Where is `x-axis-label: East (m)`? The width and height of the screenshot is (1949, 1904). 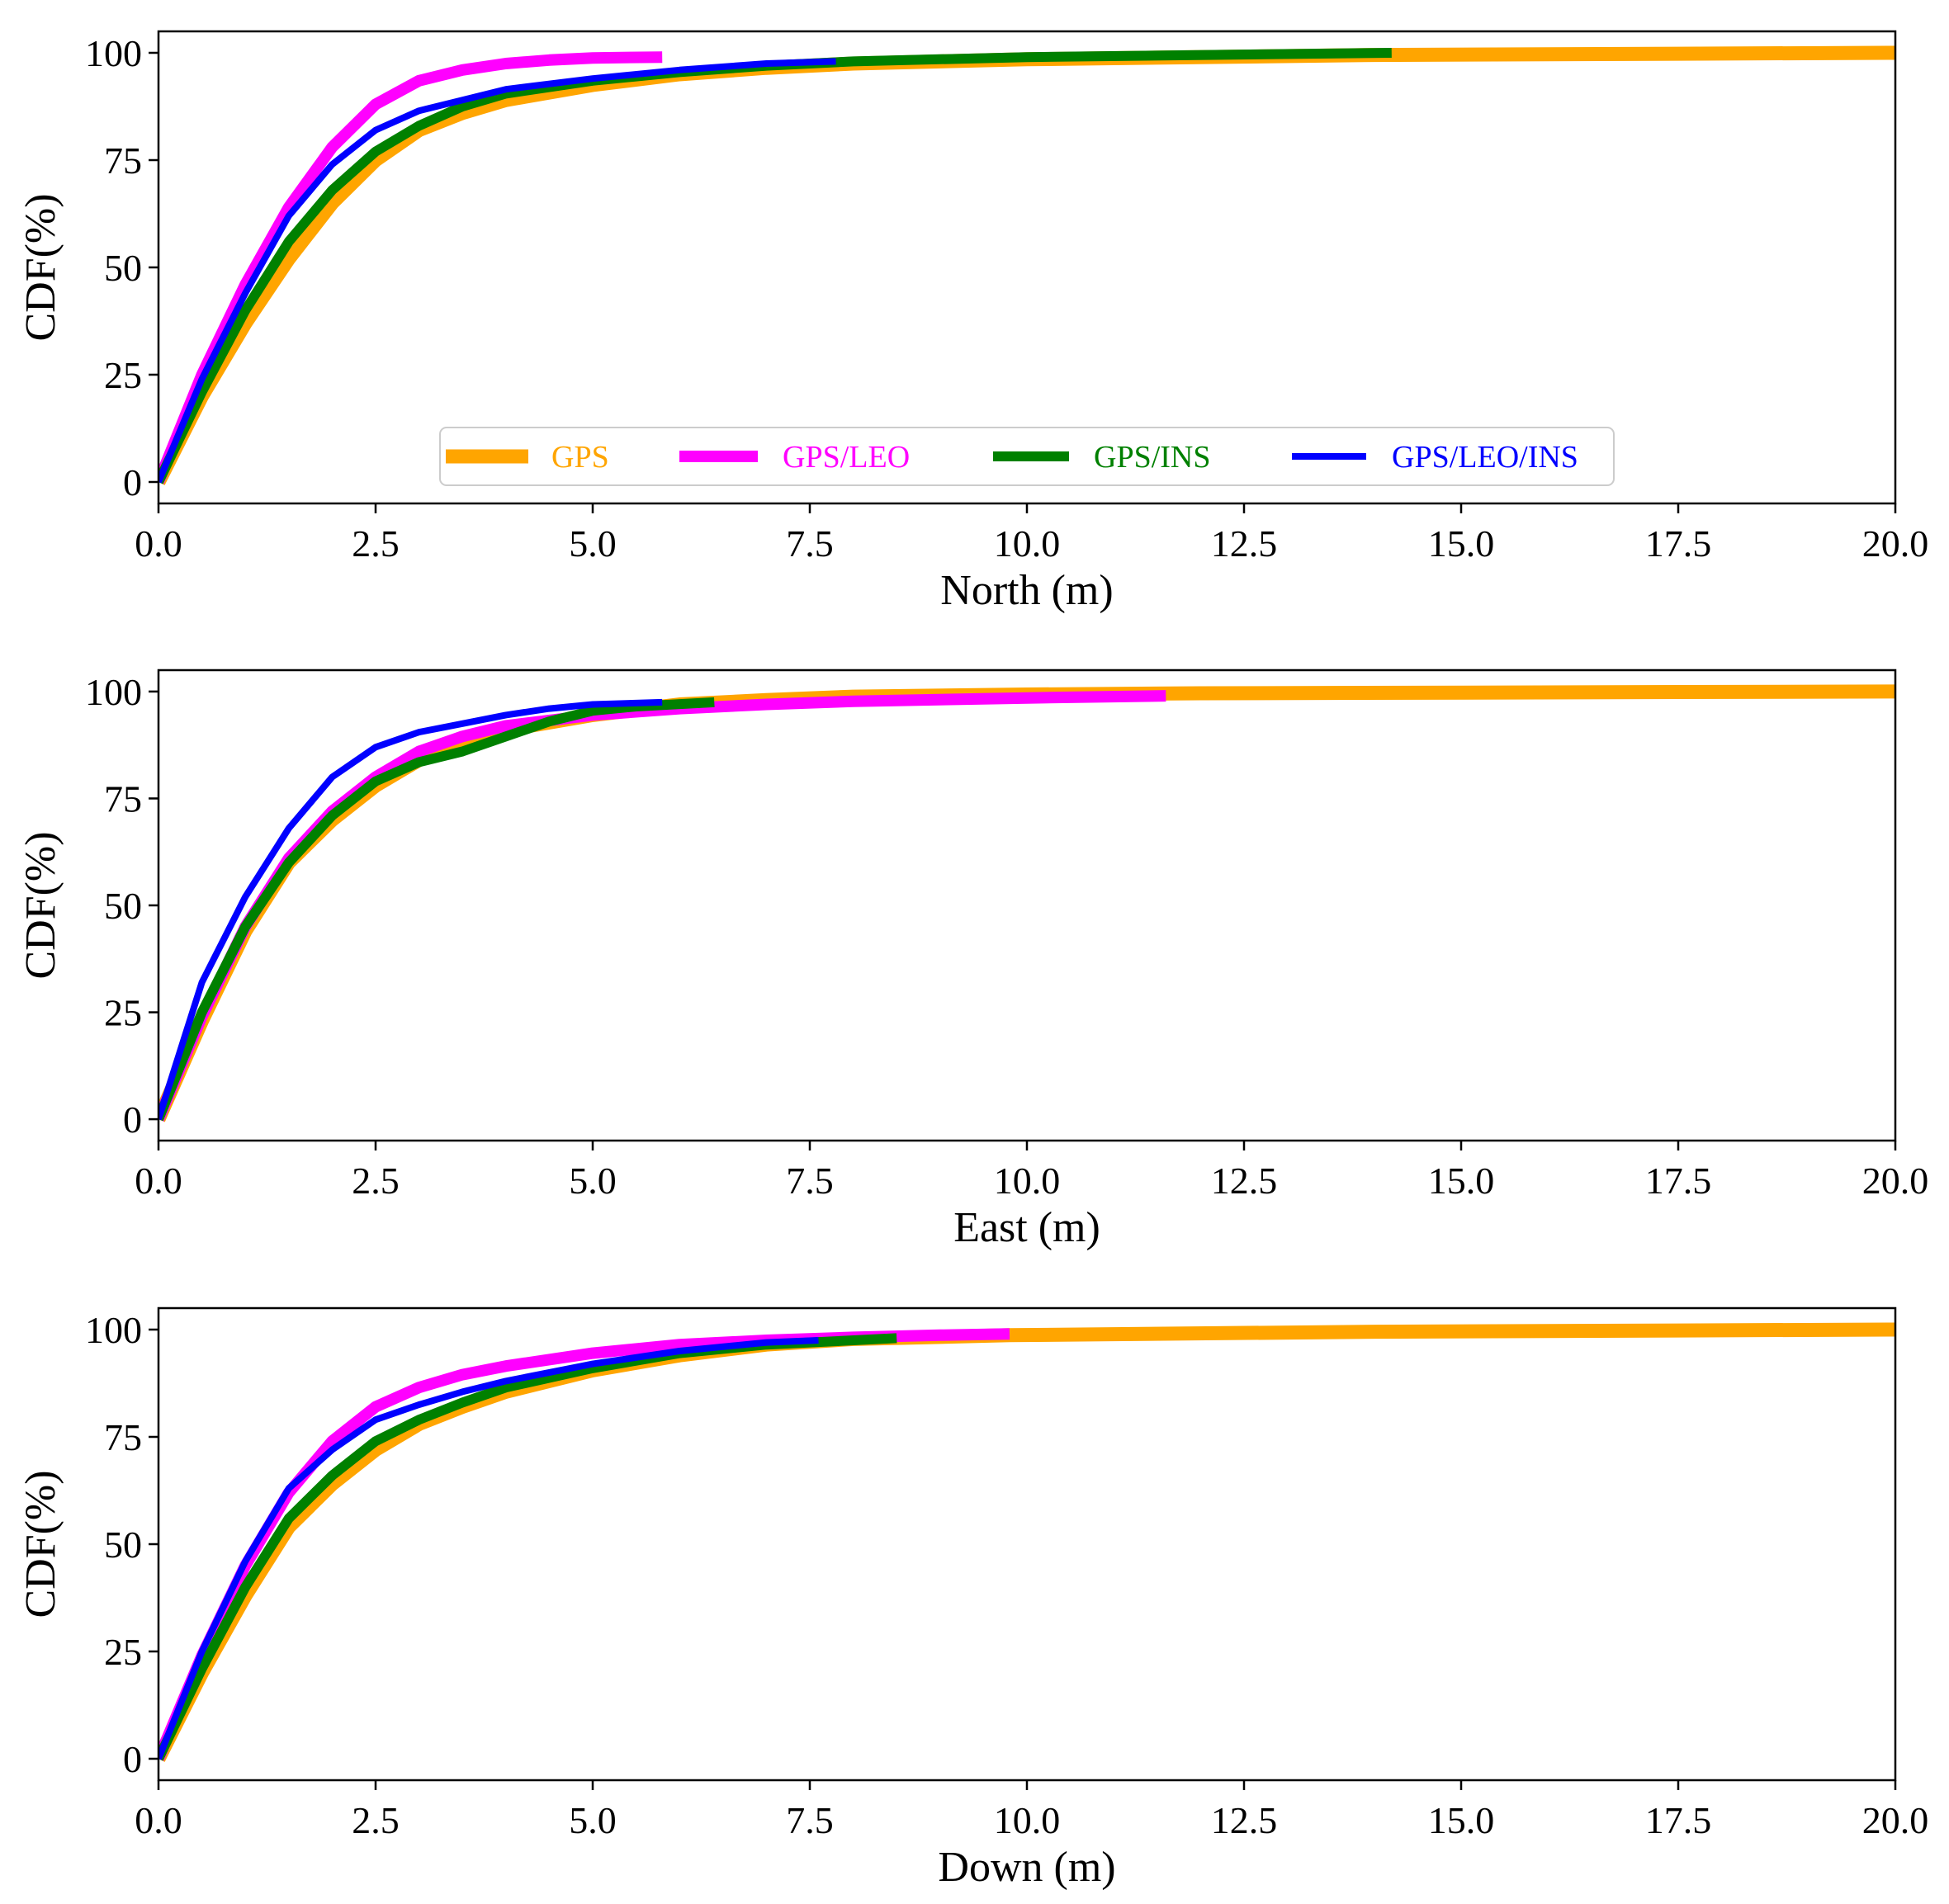 x-axis-label: East (m) is located at coordinates (1026, 1227).